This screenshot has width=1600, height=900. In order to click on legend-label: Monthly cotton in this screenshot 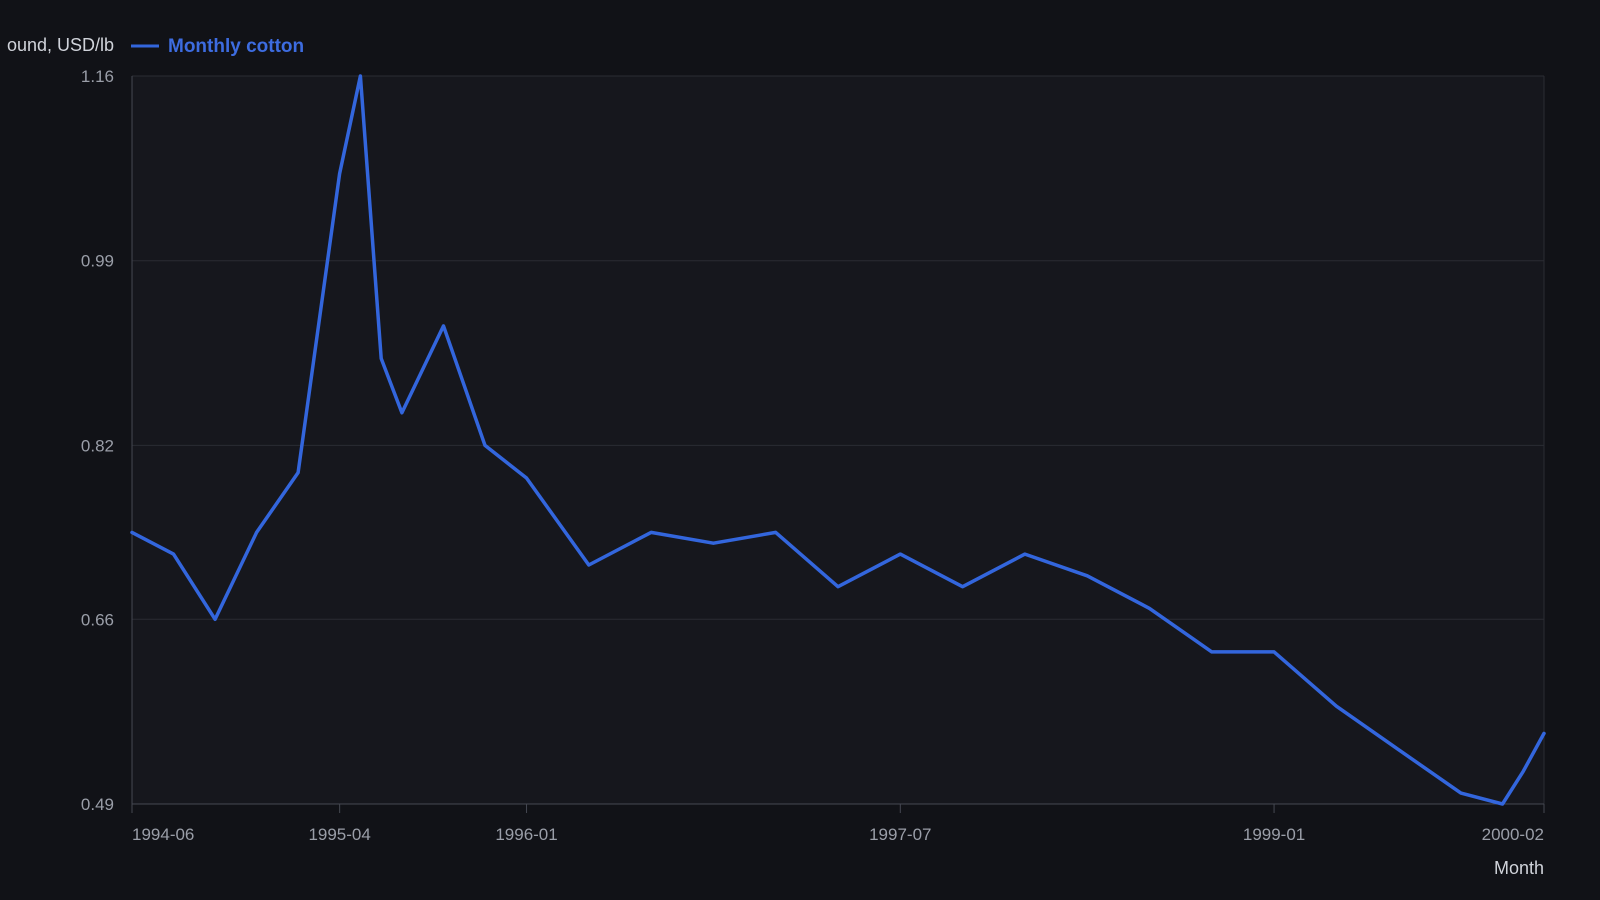, I will do `click(236, 46)`.